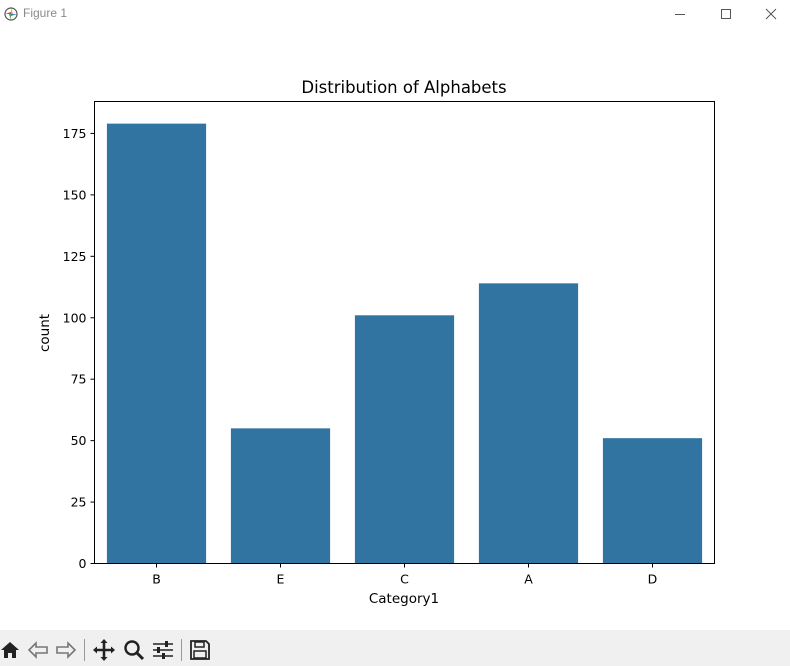 This screenshot has height=666, width=790. I want to click on minimize-button, so click(680, 14).